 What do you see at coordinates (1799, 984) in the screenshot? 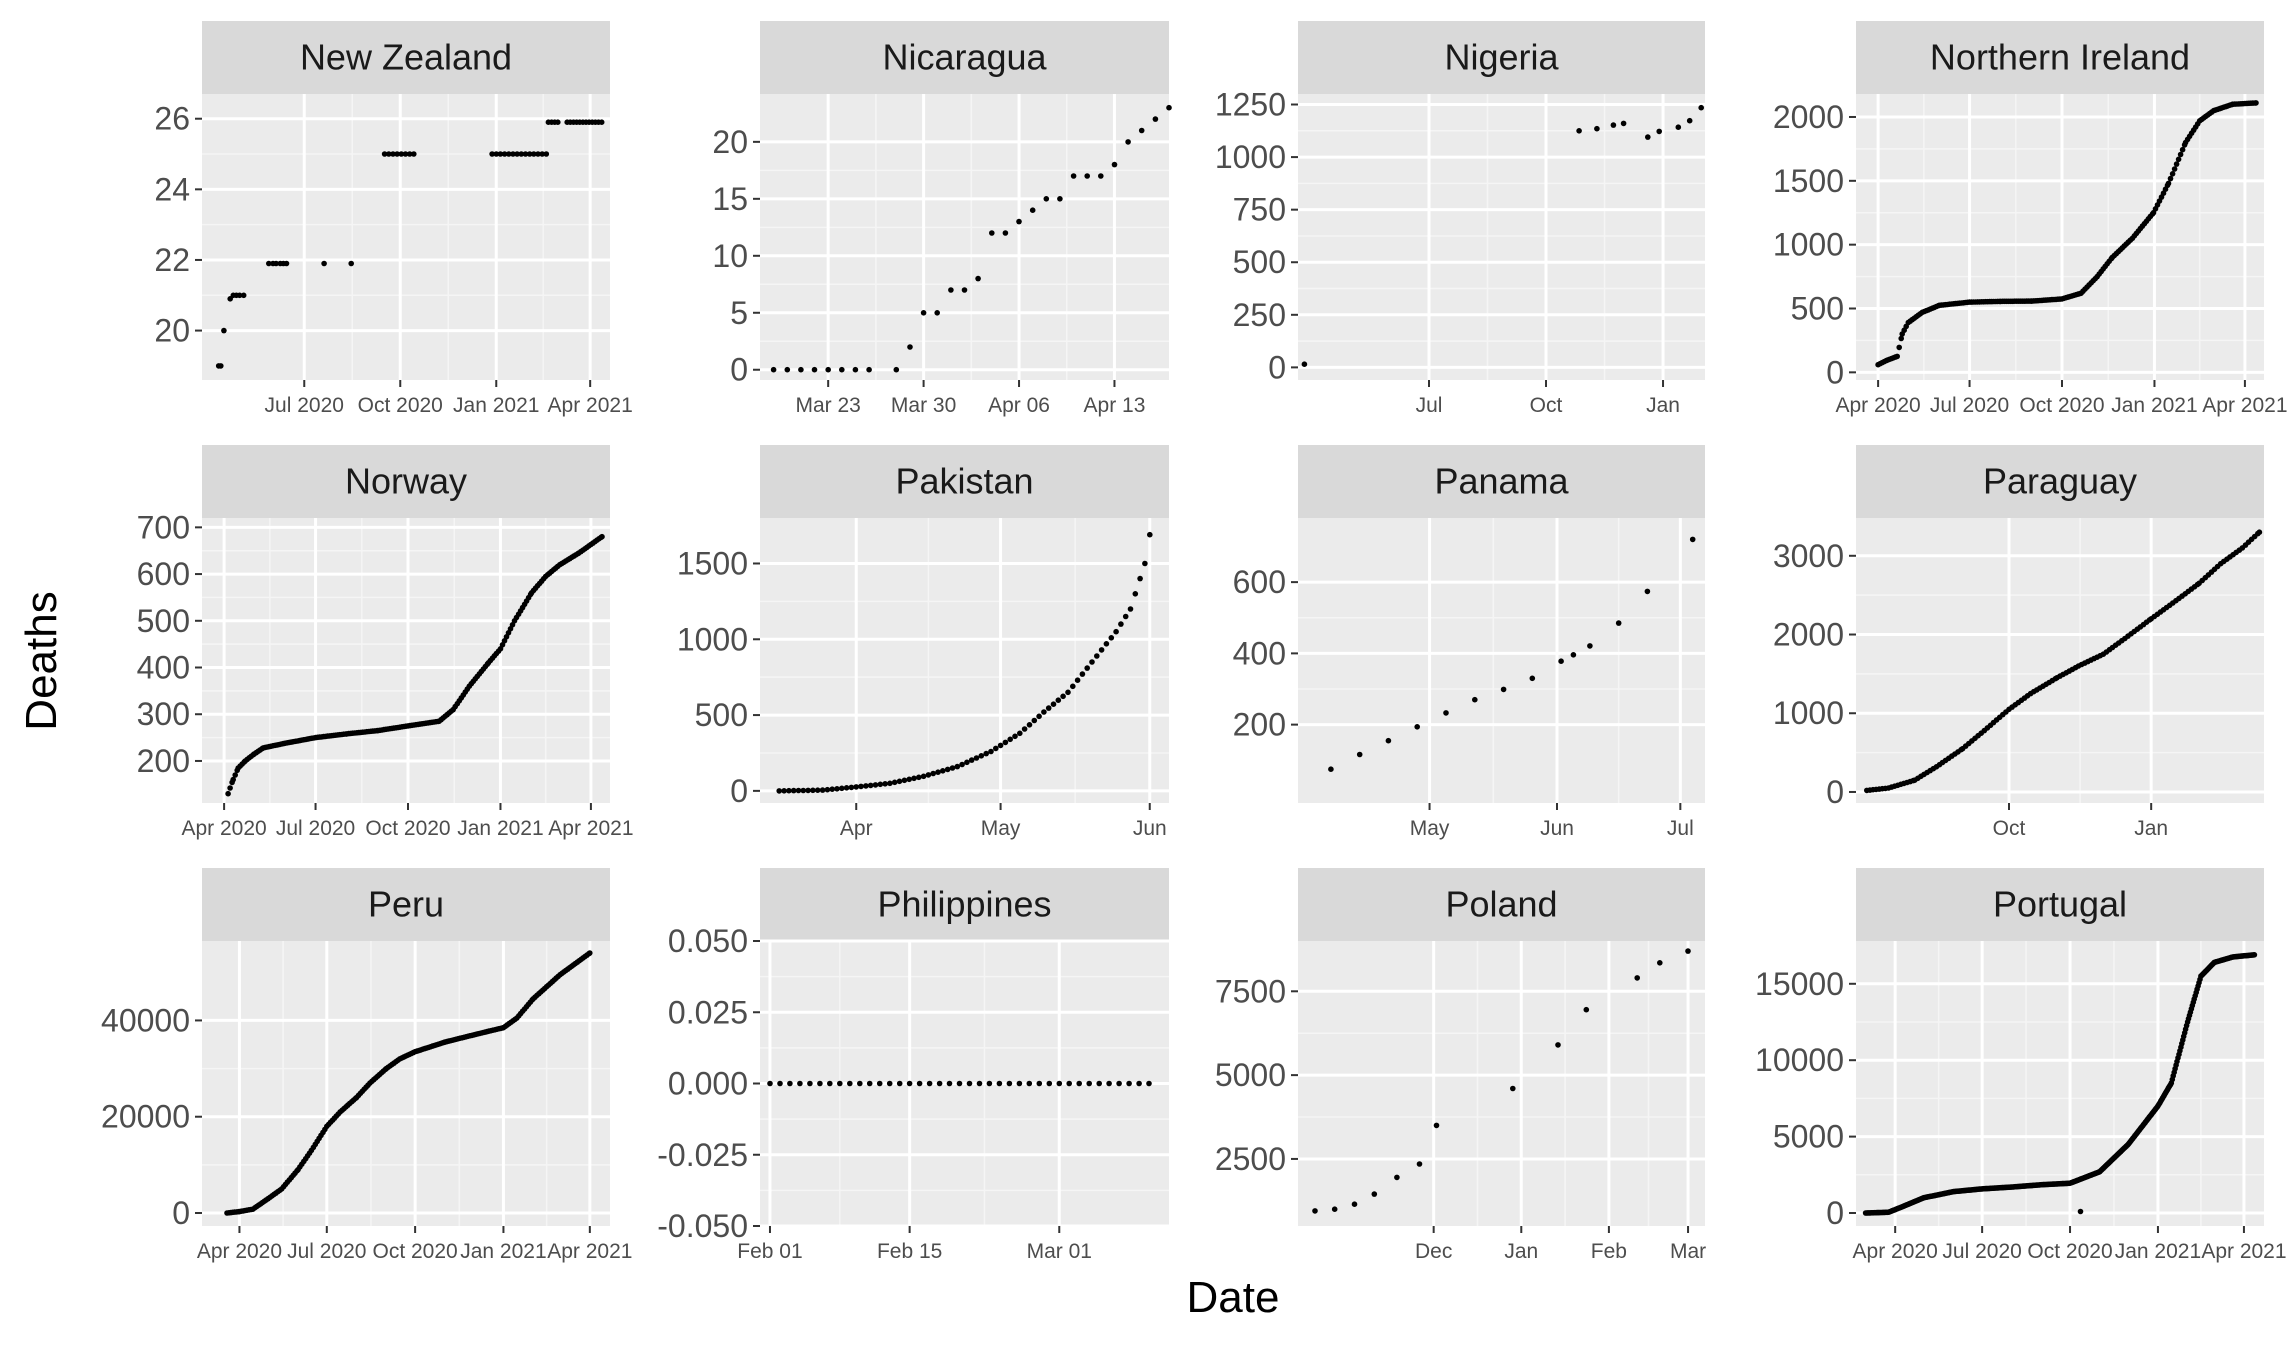
I see `y-tick-label: 15000` at bounding box center [1799, 984].